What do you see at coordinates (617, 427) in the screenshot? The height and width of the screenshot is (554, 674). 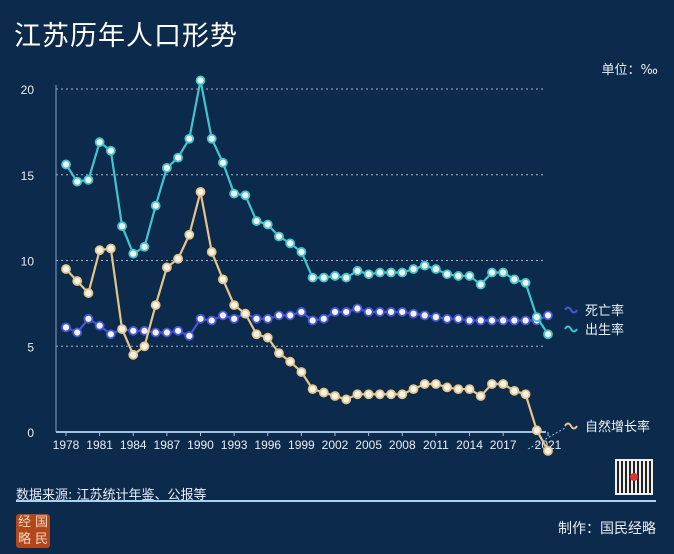 I see `legend-label-natural: 自然增长率` at bounding box center [617, 427].